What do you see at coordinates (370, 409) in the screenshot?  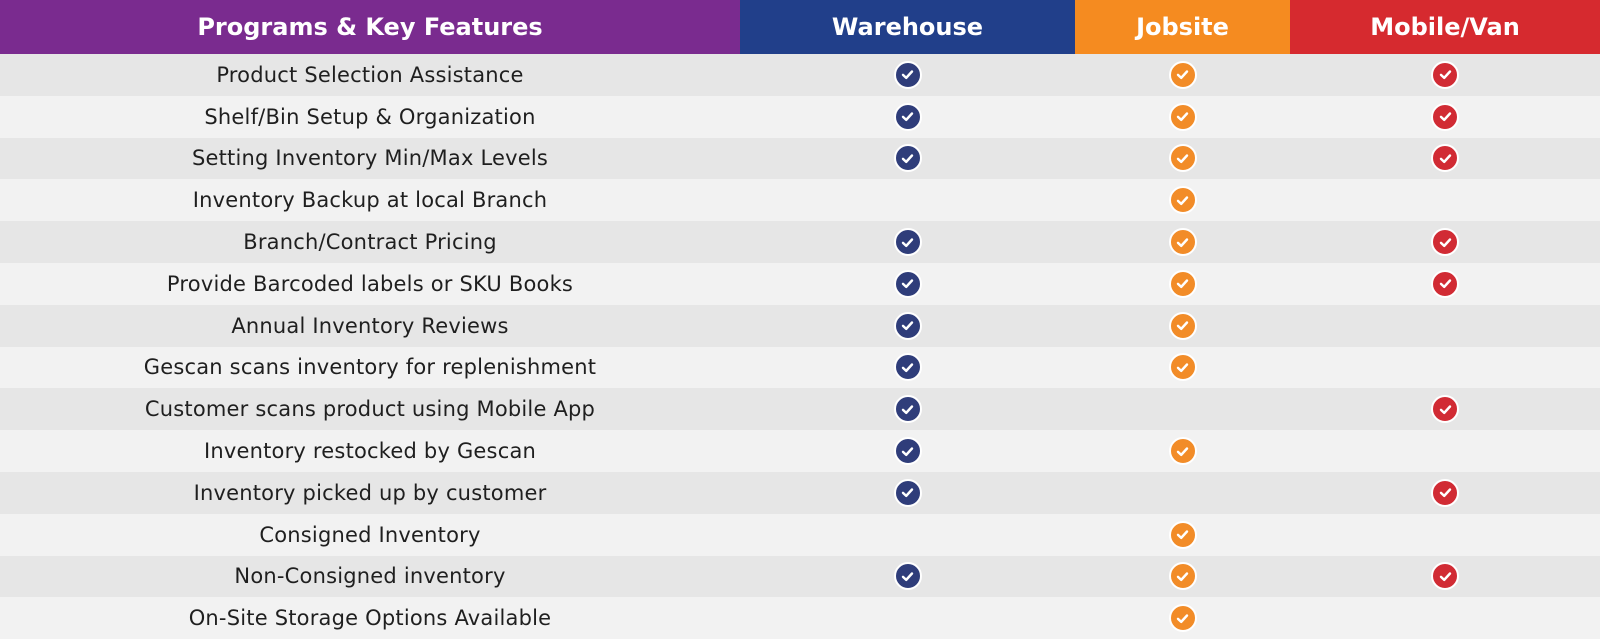 I see `feature-label: Customer scans product using Mobile App` at bounding box center [370, 409].